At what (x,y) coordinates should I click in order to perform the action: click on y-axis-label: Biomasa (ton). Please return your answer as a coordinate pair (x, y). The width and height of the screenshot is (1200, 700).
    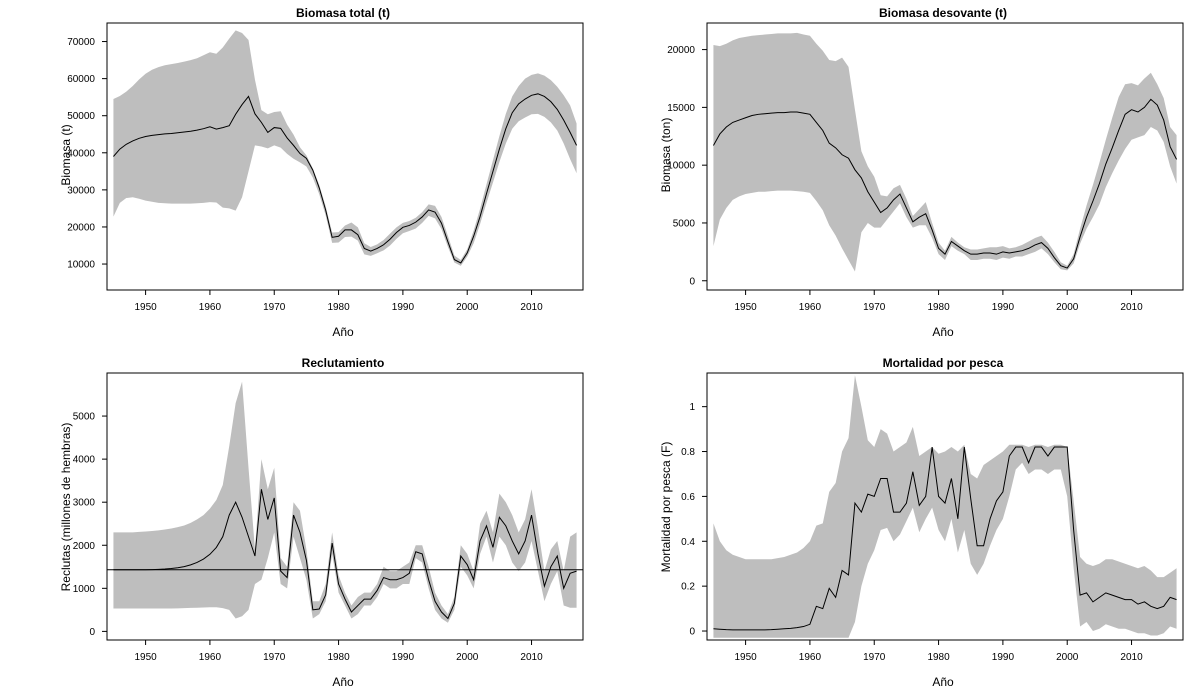
    Looking at the image, I should click on (666, 155).